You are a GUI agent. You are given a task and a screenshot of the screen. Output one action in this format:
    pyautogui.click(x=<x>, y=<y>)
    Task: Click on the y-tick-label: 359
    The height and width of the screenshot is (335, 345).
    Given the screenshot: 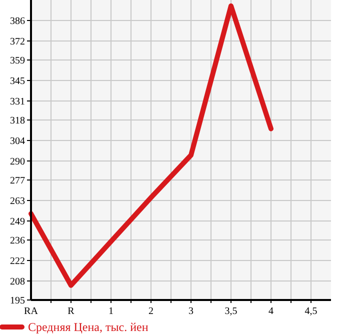 What is the action you would take?
    pyautogui.click(x=17, y=61)
    